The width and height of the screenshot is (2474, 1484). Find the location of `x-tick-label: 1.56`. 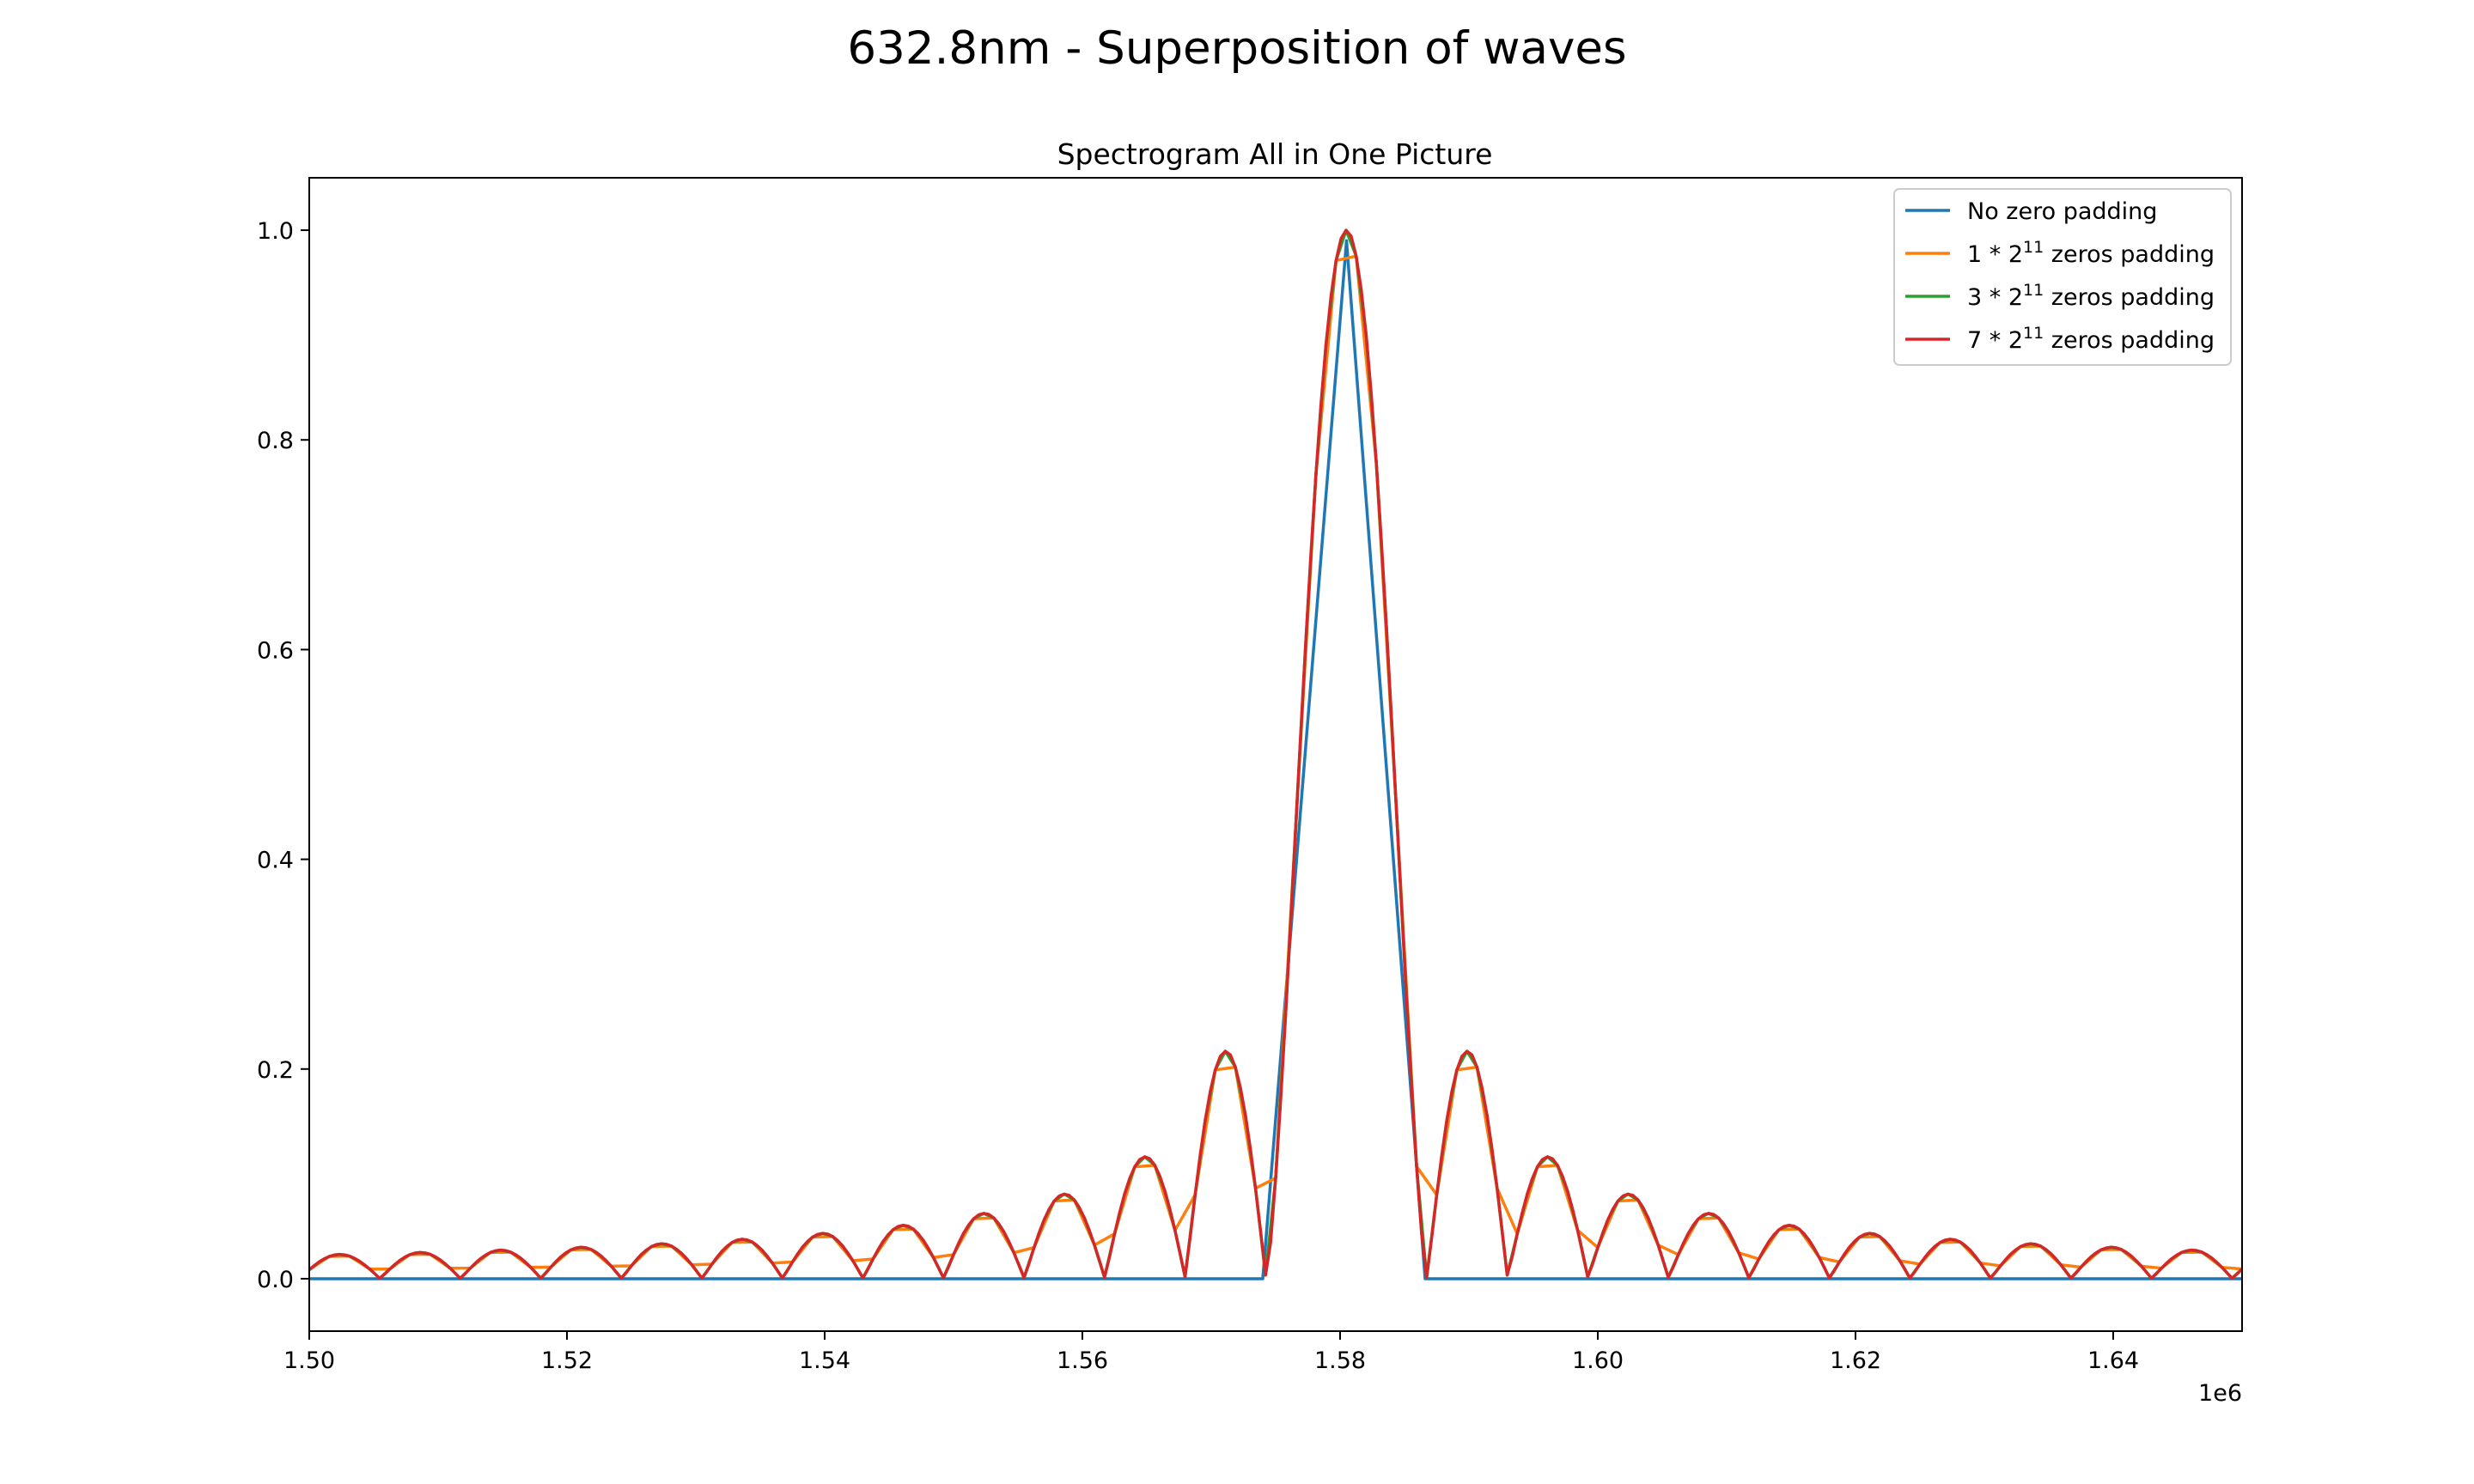

x-tick-label: 1.56 is located at coordinates (1082, 1361).